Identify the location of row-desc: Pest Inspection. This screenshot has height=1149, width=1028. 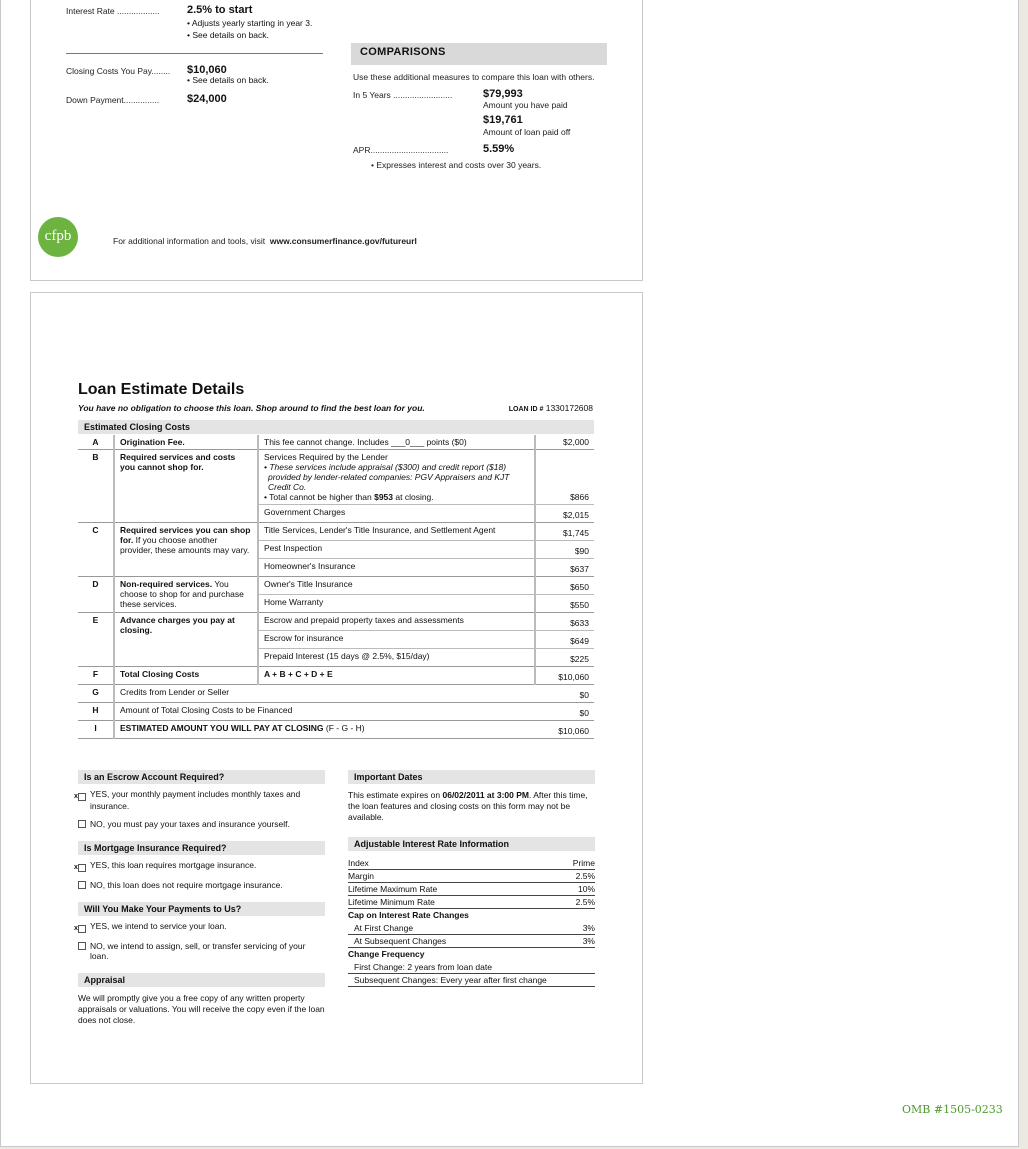
(397, 549).